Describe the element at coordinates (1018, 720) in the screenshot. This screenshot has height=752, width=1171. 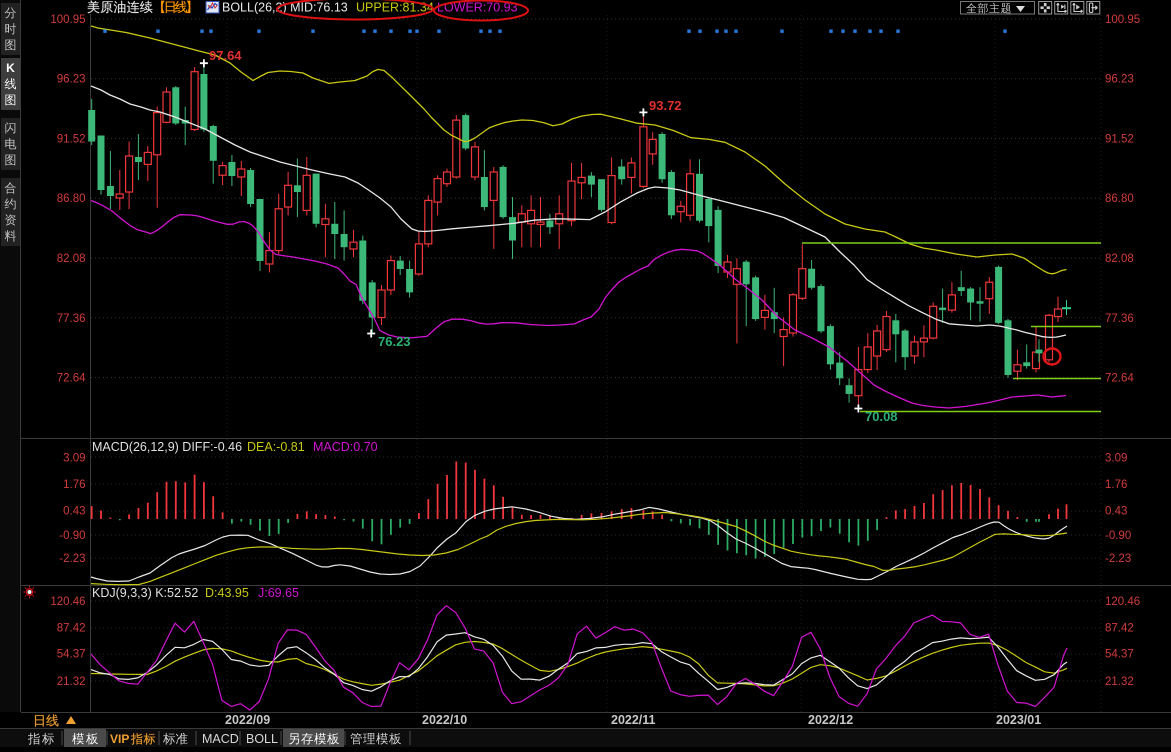
I see `svg-text: 2023/01` at that location.